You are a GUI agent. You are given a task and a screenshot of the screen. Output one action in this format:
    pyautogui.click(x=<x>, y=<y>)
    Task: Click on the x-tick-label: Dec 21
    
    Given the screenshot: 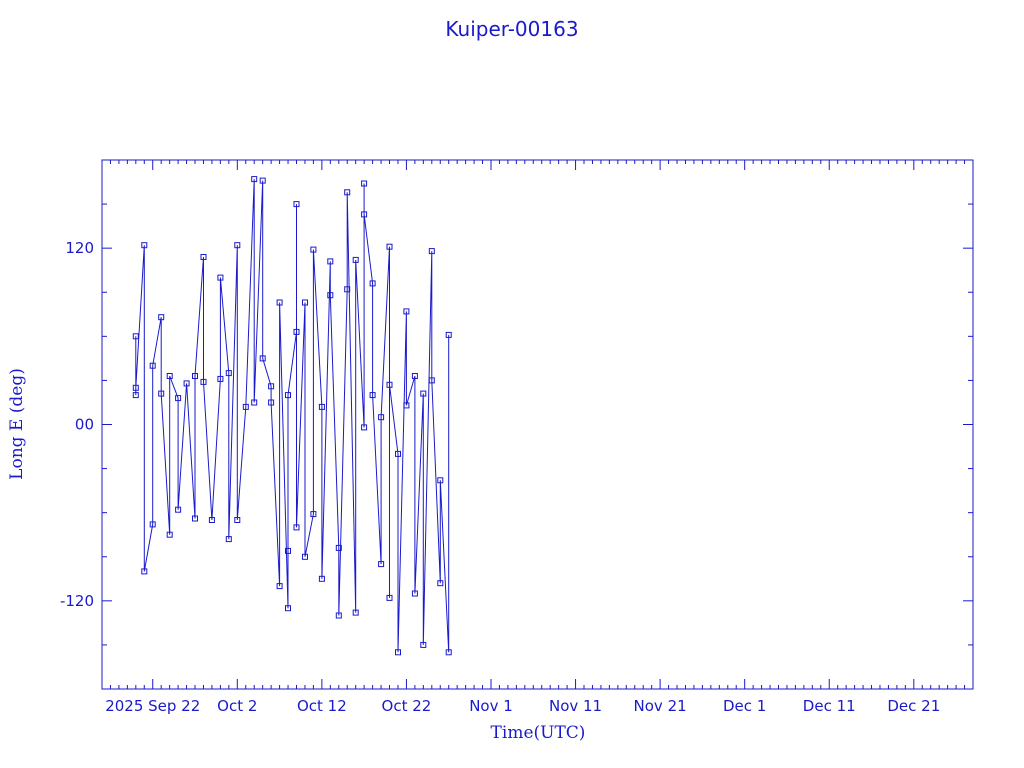 What is the action you would take?
    pyautogui.click(x=913, y=706)
    